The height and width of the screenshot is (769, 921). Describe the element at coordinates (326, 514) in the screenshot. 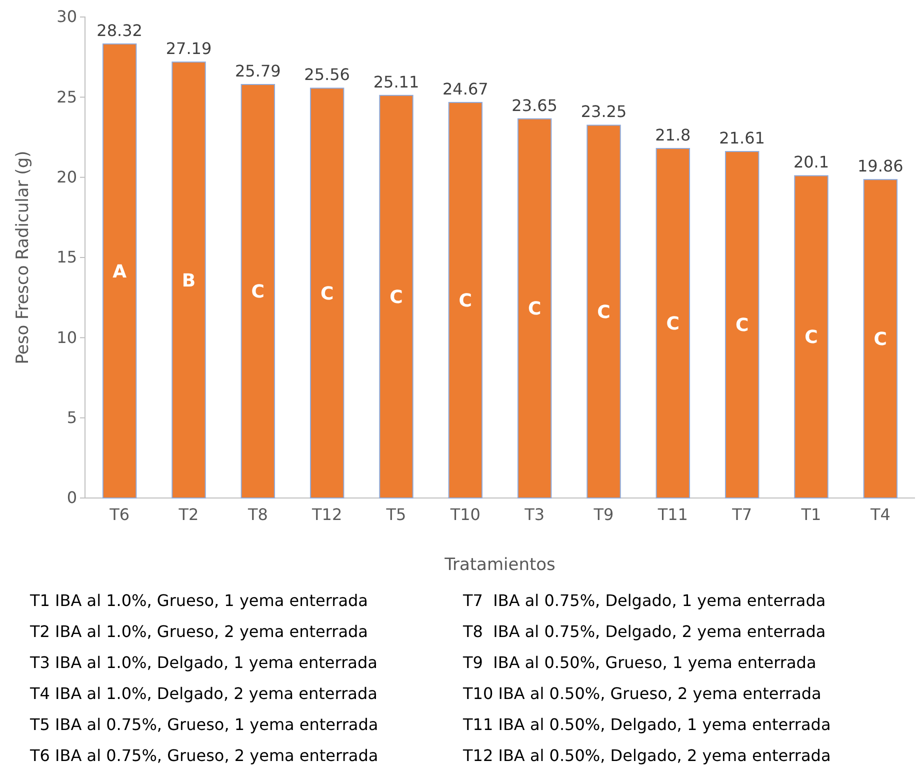

I see `x-tick-label: T12` at that location.